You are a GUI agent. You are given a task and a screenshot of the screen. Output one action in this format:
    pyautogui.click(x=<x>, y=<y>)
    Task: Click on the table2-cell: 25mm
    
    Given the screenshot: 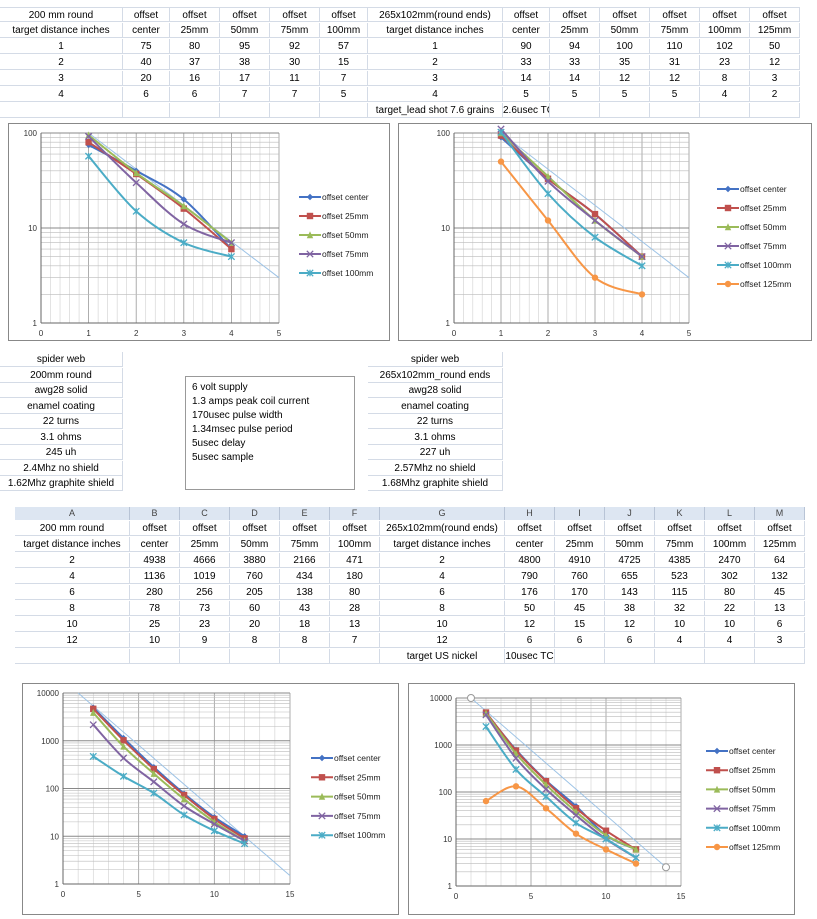 What is the action you would take?
    pyautogui.click(x=580, y=544)
    